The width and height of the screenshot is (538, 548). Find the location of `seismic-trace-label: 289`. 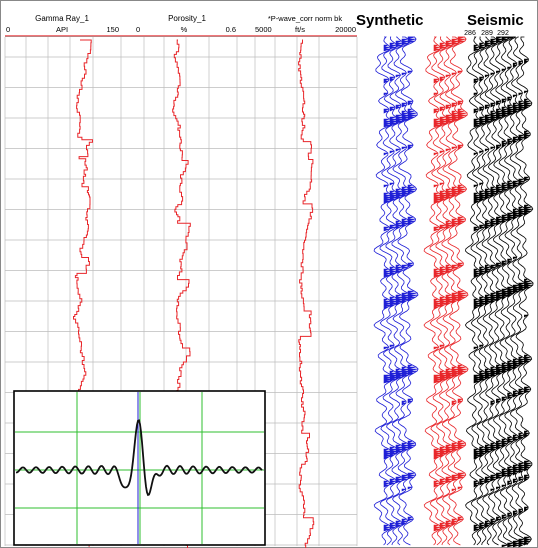

seismic-trace-label: 289 is located at coordinates (487, 33).